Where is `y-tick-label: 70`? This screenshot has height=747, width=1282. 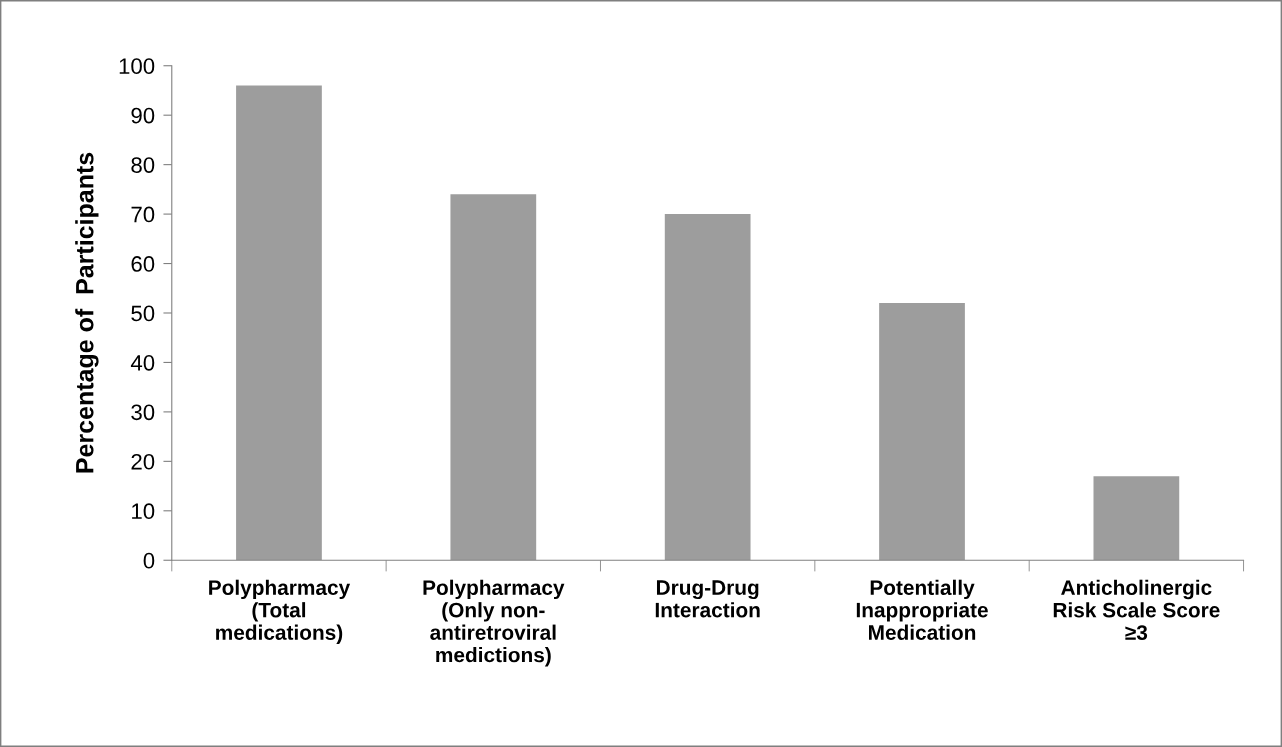 y-tick-label: 70 is located at coordinates (143, 214).